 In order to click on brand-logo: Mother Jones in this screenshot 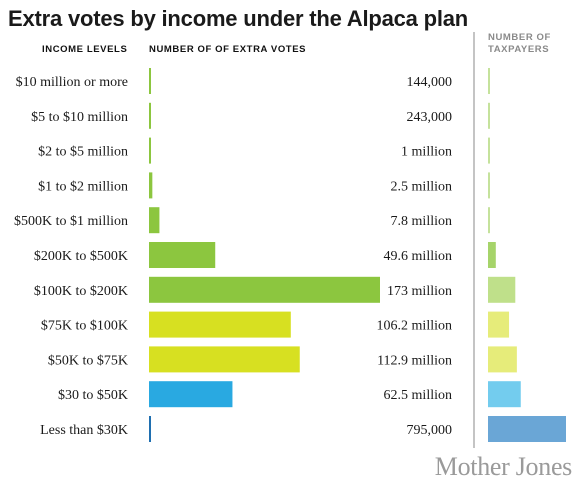, I will do `click(503, 466)`.